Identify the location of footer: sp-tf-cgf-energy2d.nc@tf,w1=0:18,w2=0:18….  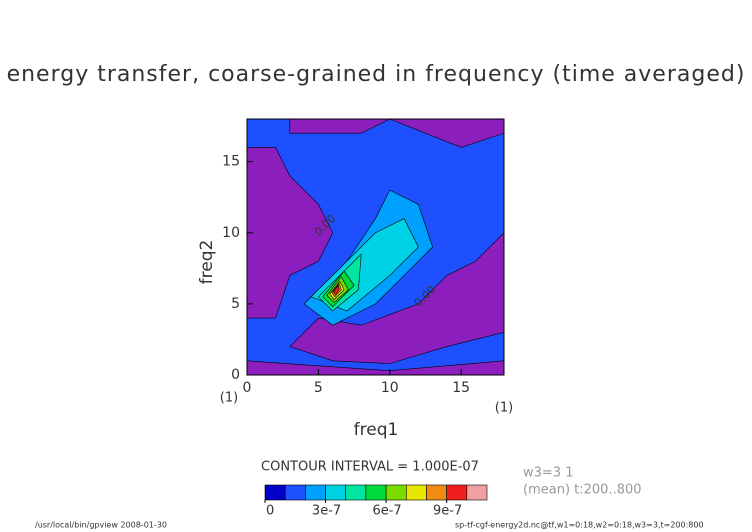
(579, 525).